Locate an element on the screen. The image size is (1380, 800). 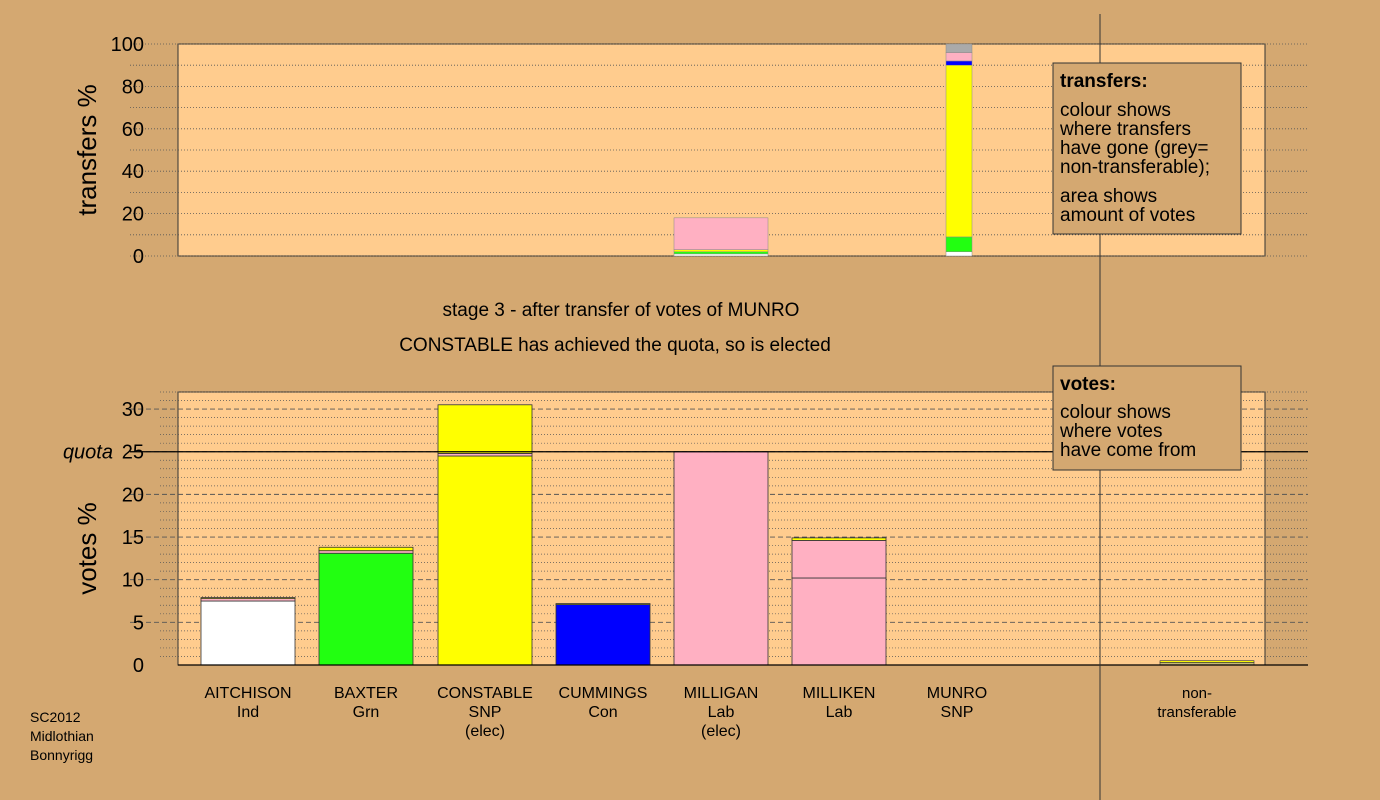
candidate-party: Grn is located at coordinates (366, 712).